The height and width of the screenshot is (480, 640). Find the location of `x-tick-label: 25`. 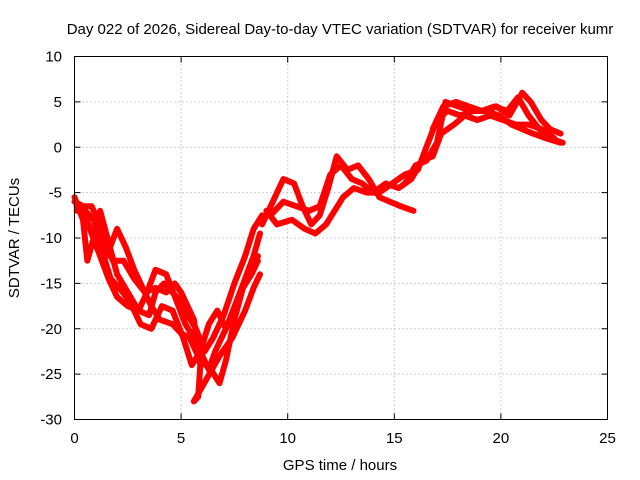

x-tick-label: 25 is located at coordinates (607, 438).